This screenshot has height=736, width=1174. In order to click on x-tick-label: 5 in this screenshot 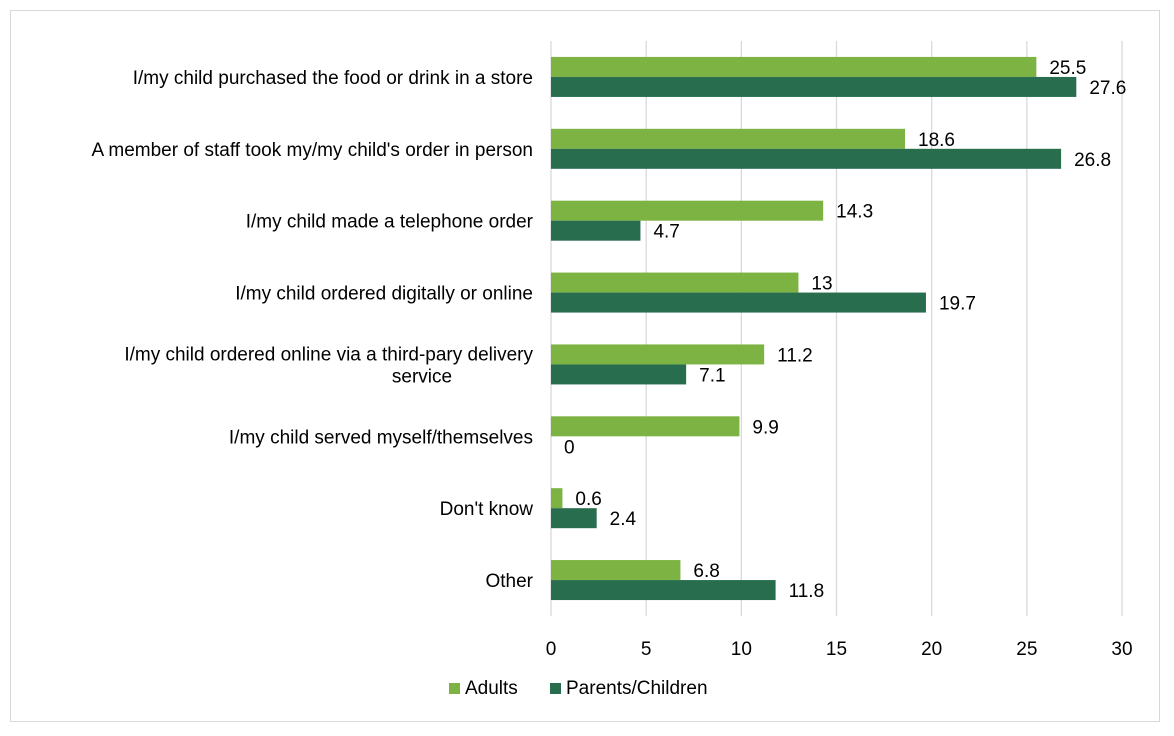, I will do `click(646, 649)`.